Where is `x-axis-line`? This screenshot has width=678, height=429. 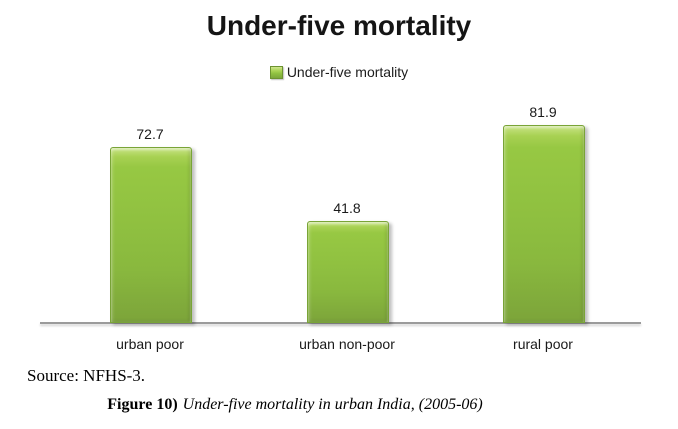
x-axis-line is located at coordinates (340, 323).